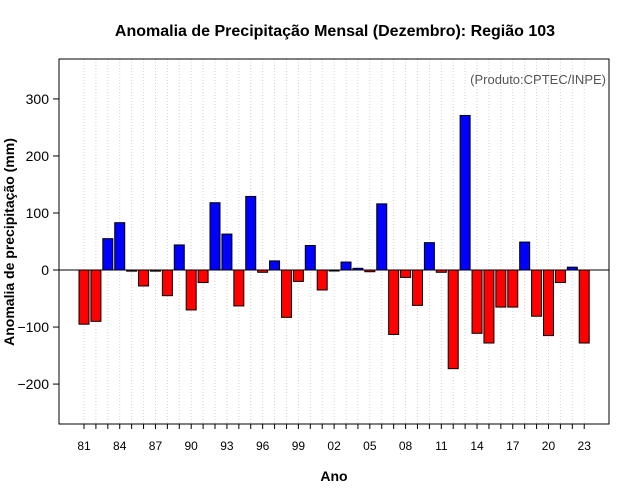 The image size is (640, 500). I want to click on bar-2015, so click(489, 306).